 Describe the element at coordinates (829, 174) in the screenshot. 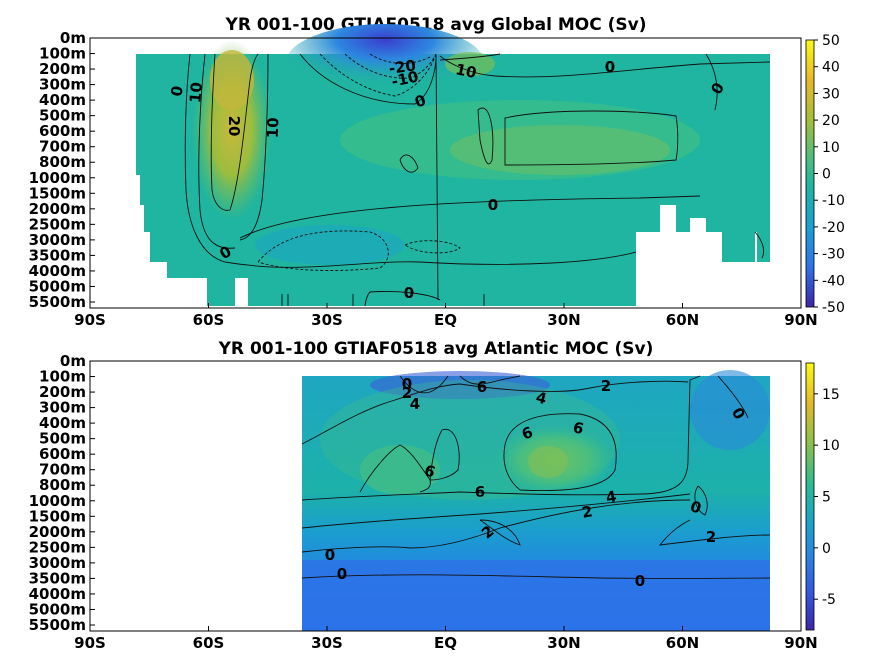

I see `global-moc-colorbar-ticks: 50 40 30 20 10 0 -10 -20 -30 -40 -50` at that location.